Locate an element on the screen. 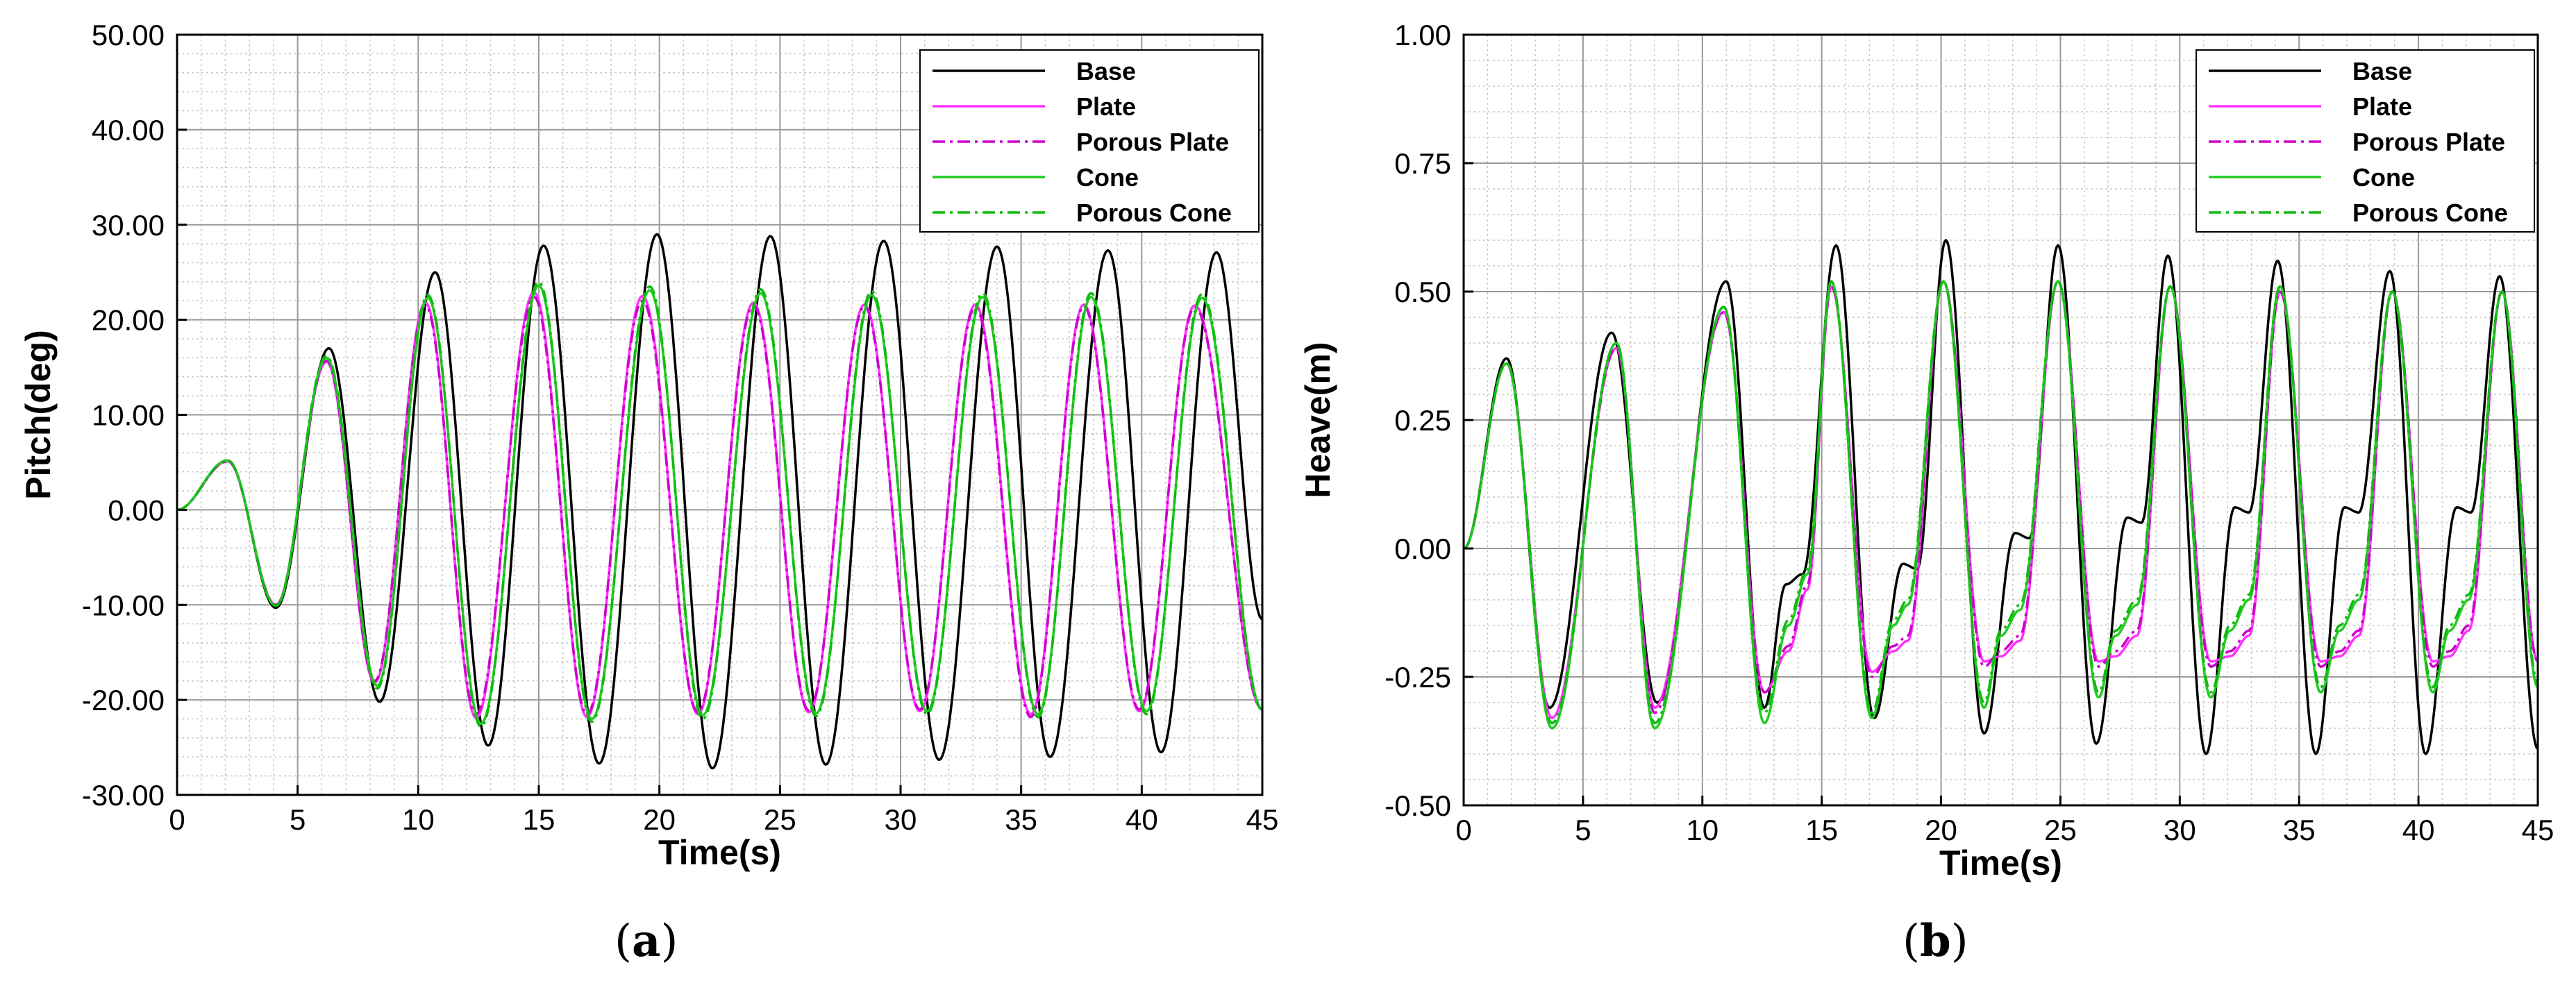  y-tick-label: -0.25 is located at coordinates (1418, 677).